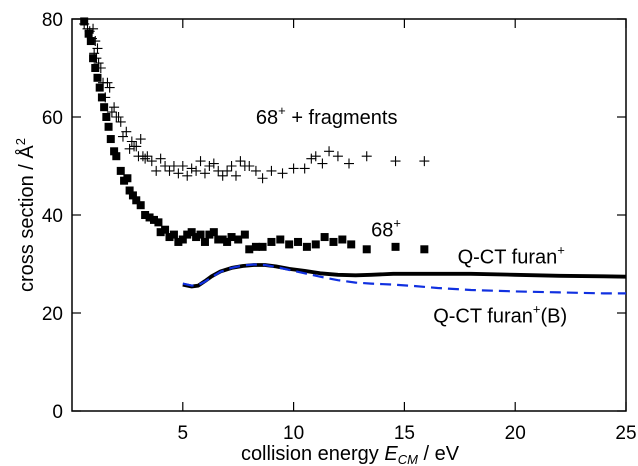 The width and height of the screenshot is (638, 466). What do you see at coordinates (293, 433) in the screenshot?
I see `x-tick-label: 10` at bounding box center [293, 433].